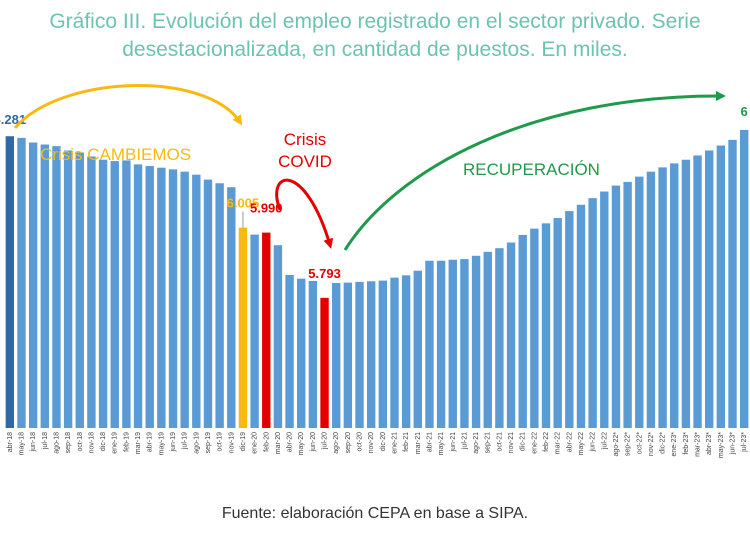 The image size is (750, 536). I want to click on bar-ene-23*, so click(674, 295).